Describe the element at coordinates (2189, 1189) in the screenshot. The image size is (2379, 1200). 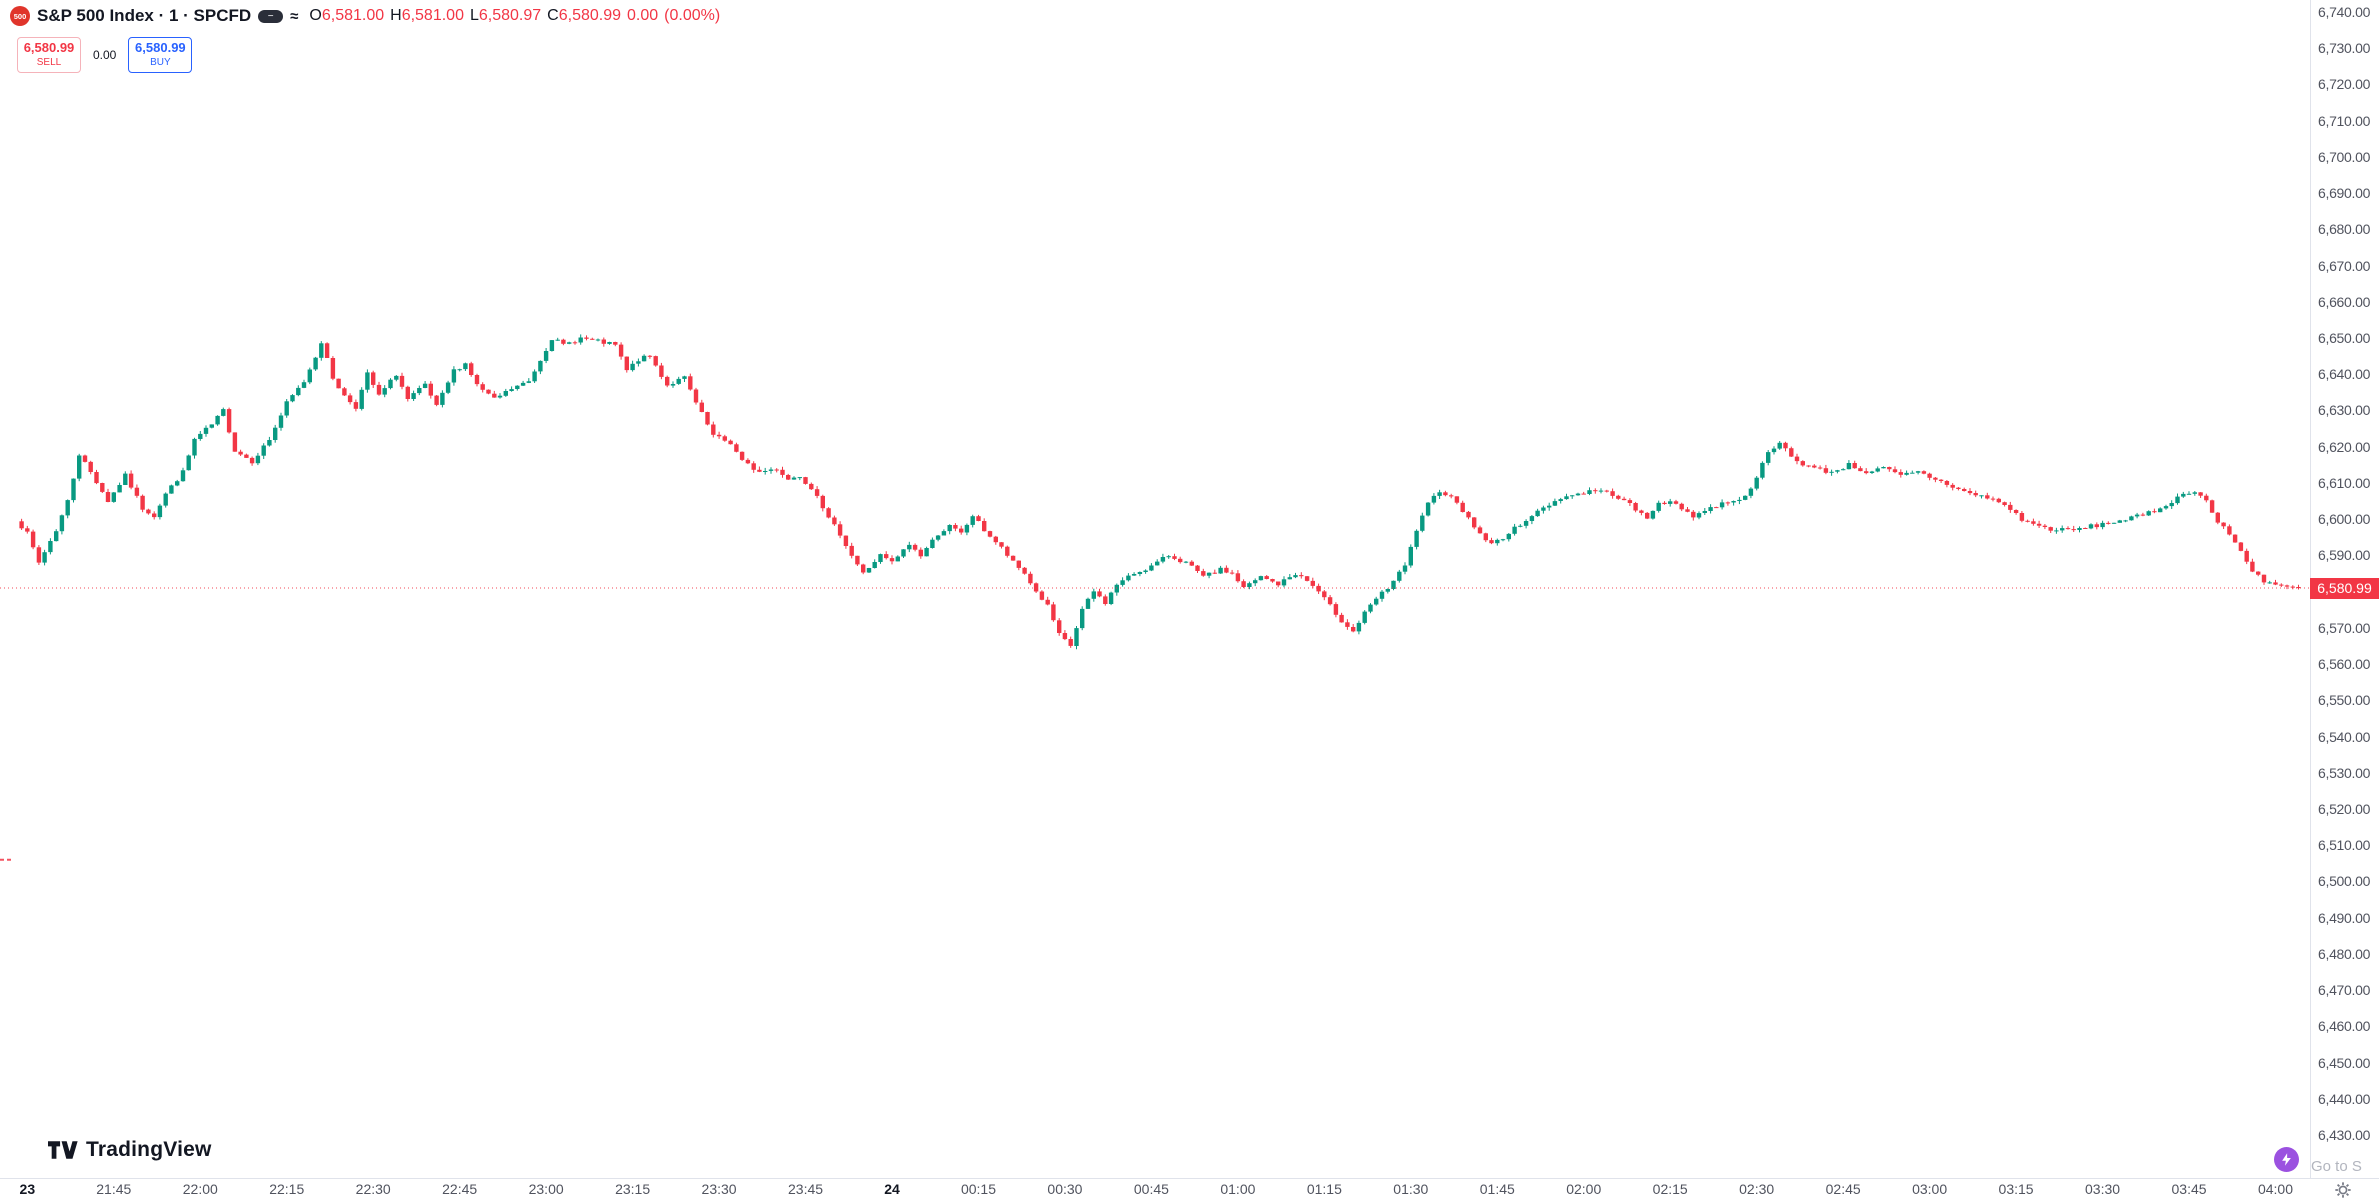
I see `time-tick-label: 03:45` at that location.